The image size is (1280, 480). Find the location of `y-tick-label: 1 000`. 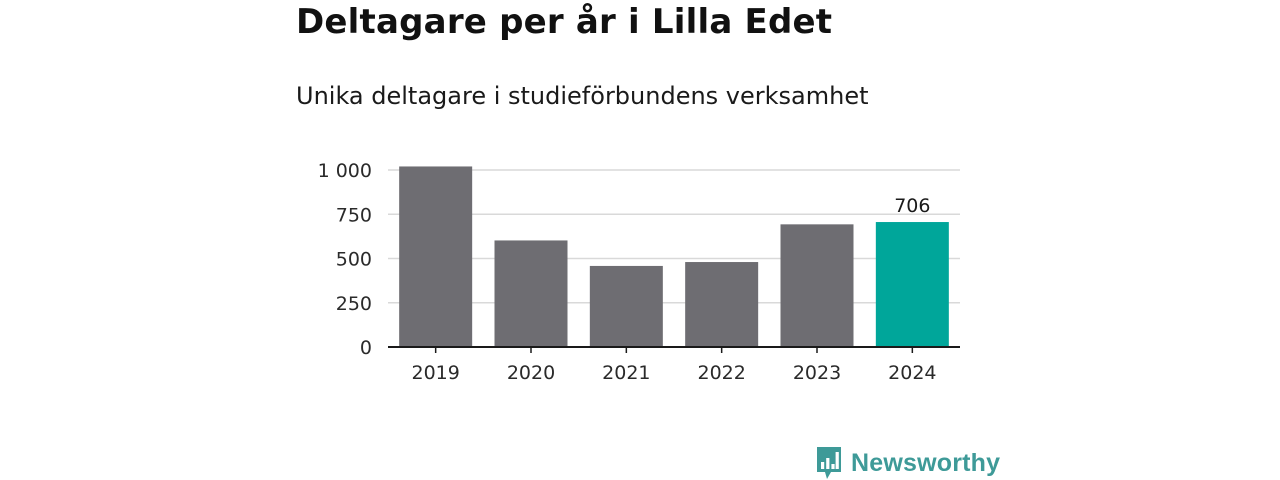

y-tick-label: 1 000 is located at coordinates (345, 171).